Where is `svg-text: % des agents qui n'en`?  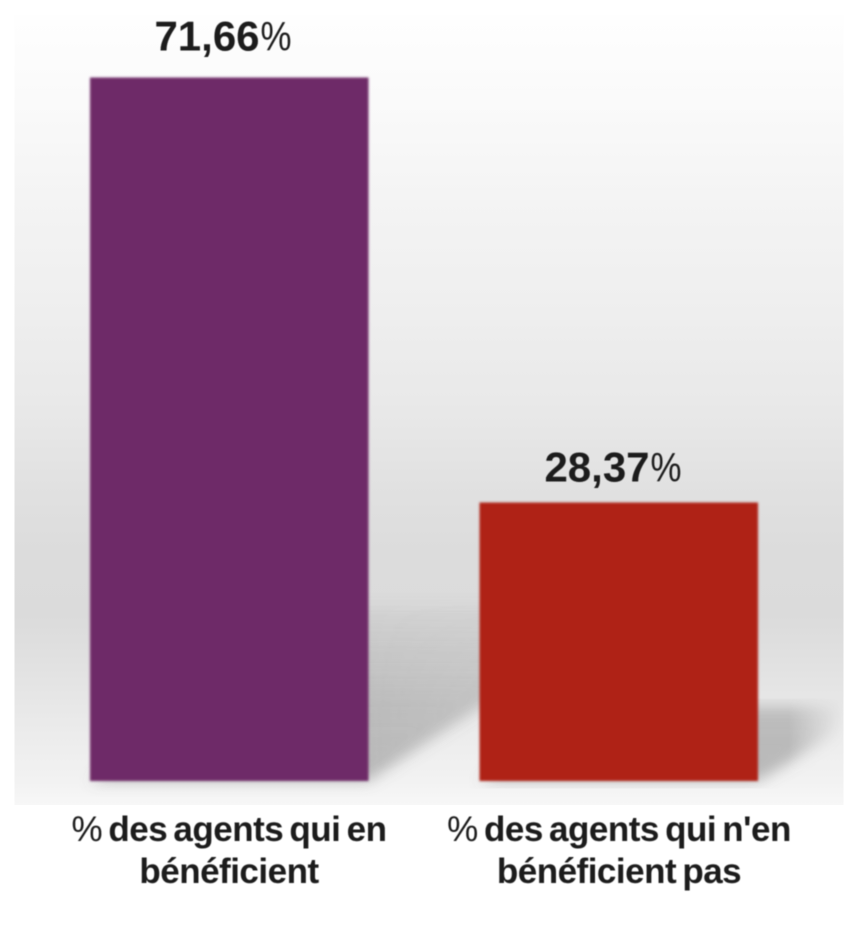 svg-text: % des agents qui n'en is located at coordinates (619, 829).